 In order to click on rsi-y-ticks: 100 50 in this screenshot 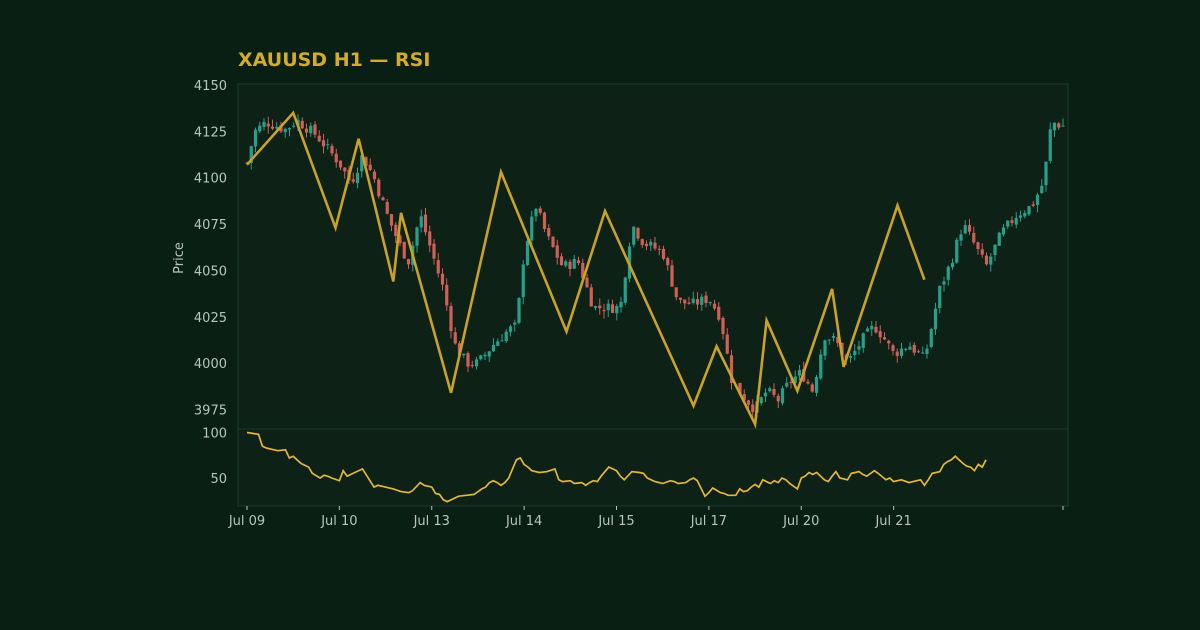, I will do `click(214, 457)`.